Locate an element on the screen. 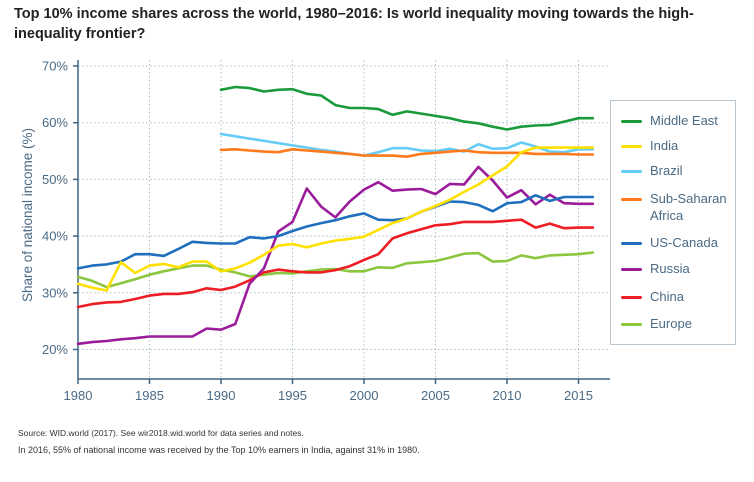 The width and height of the screenshot is (754, 482). legend-item: Sub-Saharan Africa is located at coordinates (675, 207).